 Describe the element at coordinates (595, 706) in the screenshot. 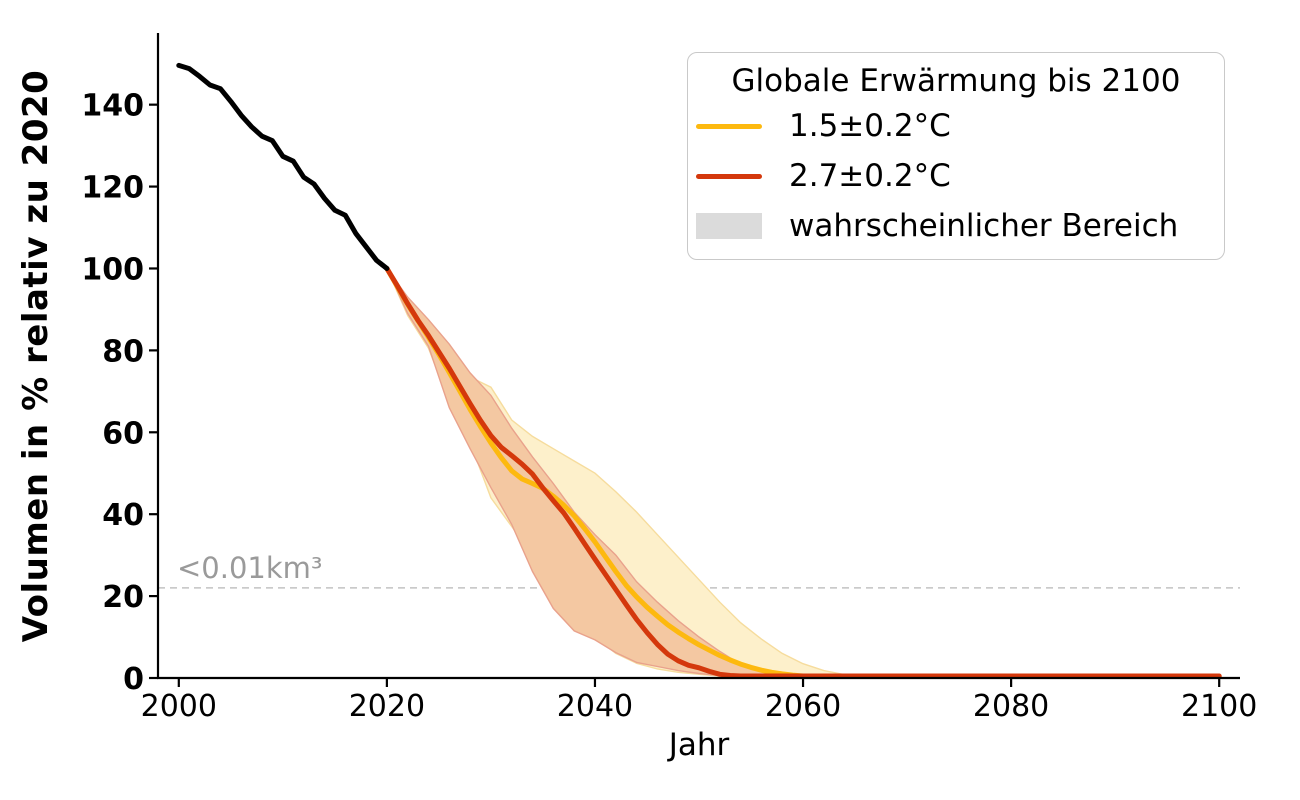

I see `x-tick-label: 2040` at that location.